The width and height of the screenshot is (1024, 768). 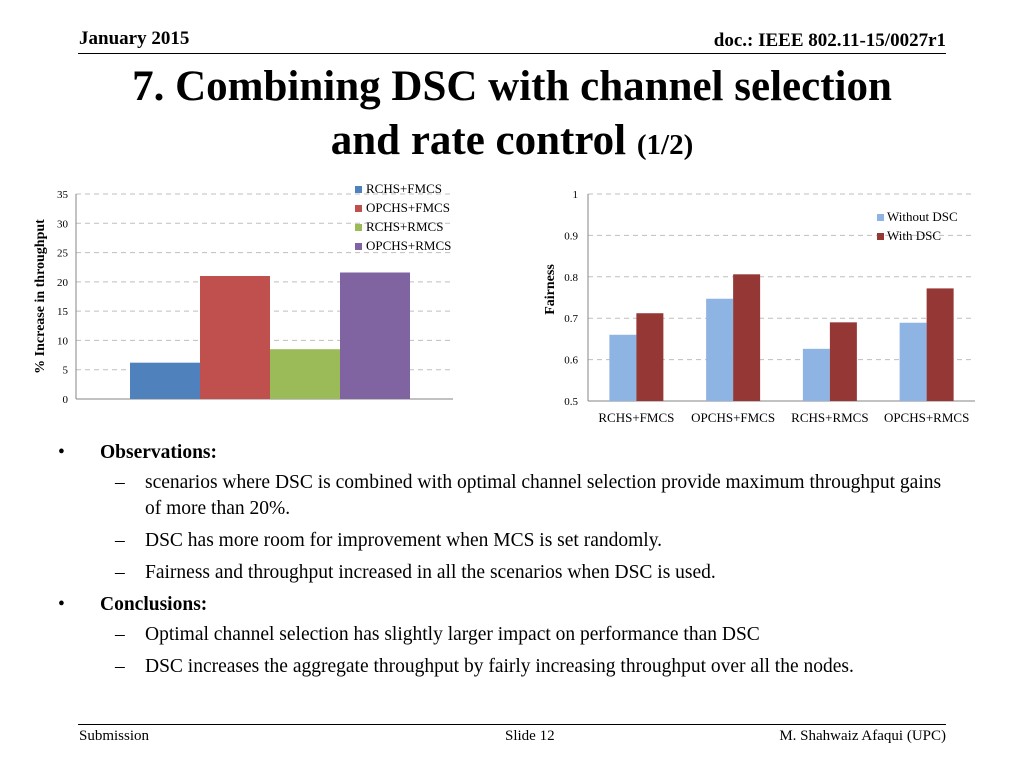 What do you see at coordinates (512, 53) in the screenshot?
I see `header-rule` at bounding box center [512, 53].